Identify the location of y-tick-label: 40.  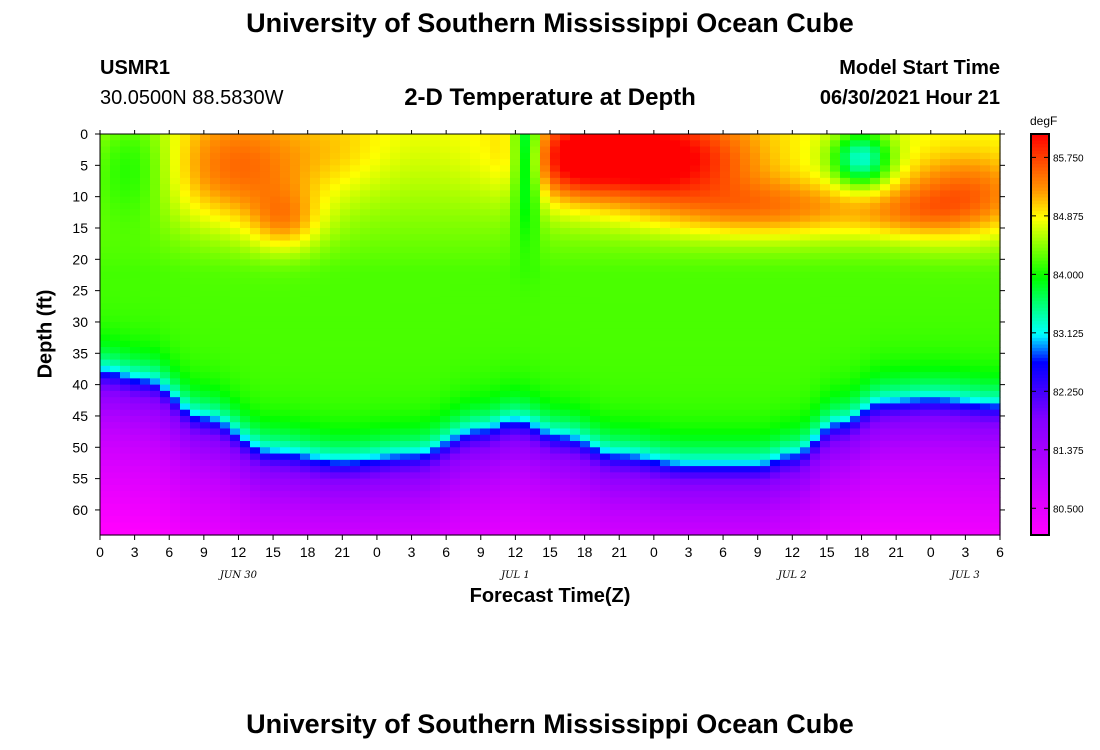
(80, 385).